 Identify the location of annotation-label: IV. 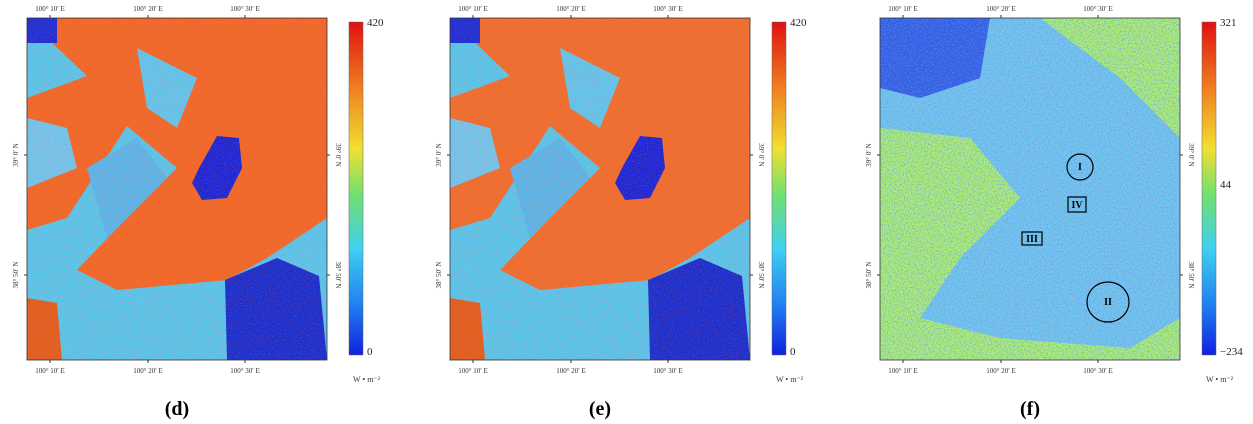
(1077, 205).